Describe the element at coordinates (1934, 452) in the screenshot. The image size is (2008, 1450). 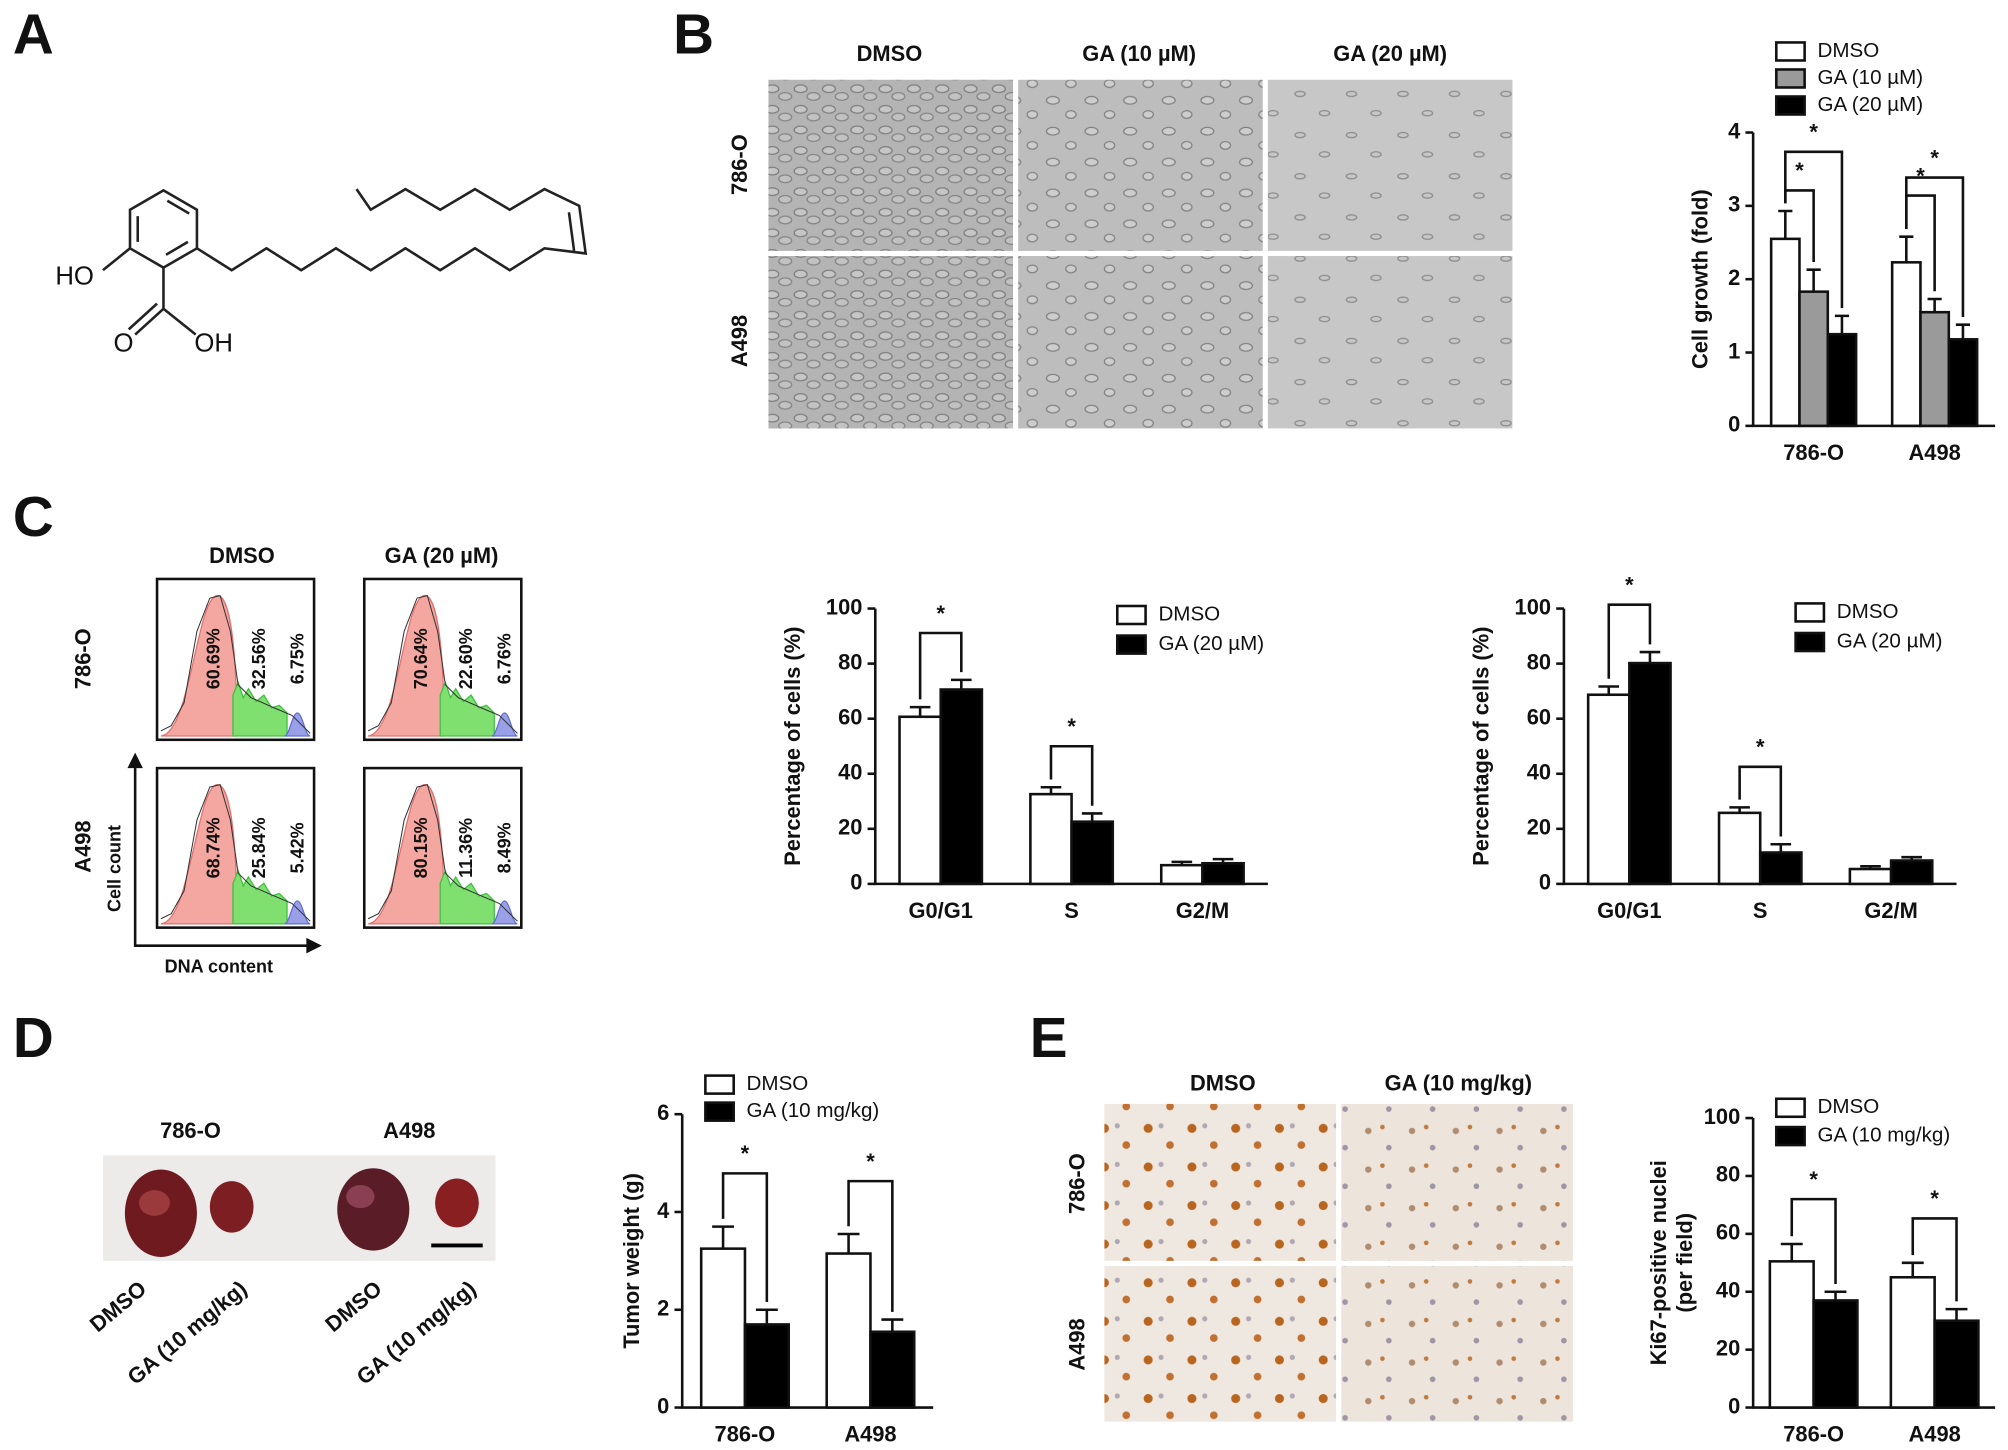
I see `x-tick-label: A498` at that location.